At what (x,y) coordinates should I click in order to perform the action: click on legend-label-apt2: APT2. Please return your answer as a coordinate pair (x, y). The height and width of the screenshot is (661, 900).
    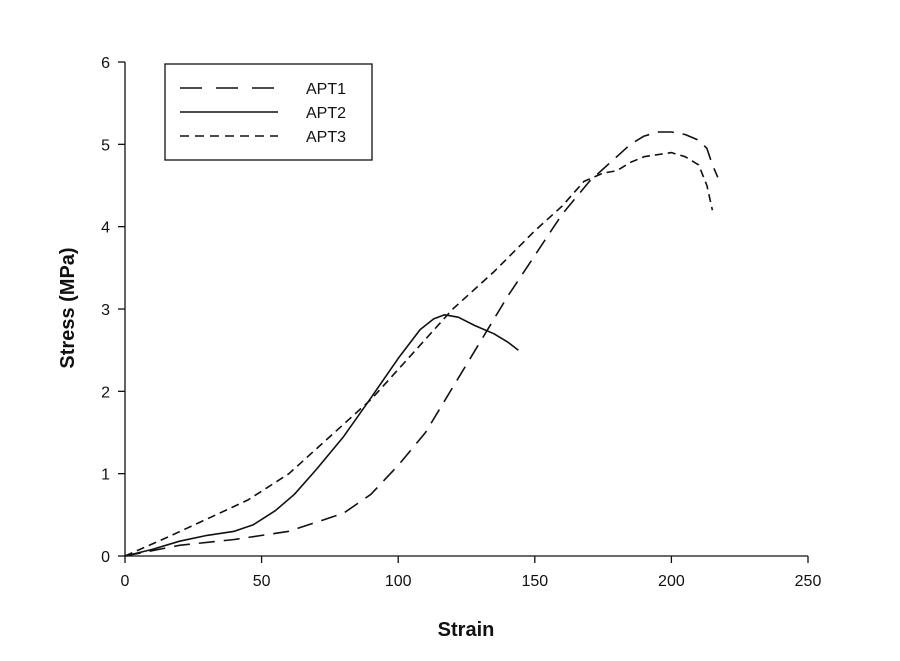
    Looking at the image, I should click on (326, 113).